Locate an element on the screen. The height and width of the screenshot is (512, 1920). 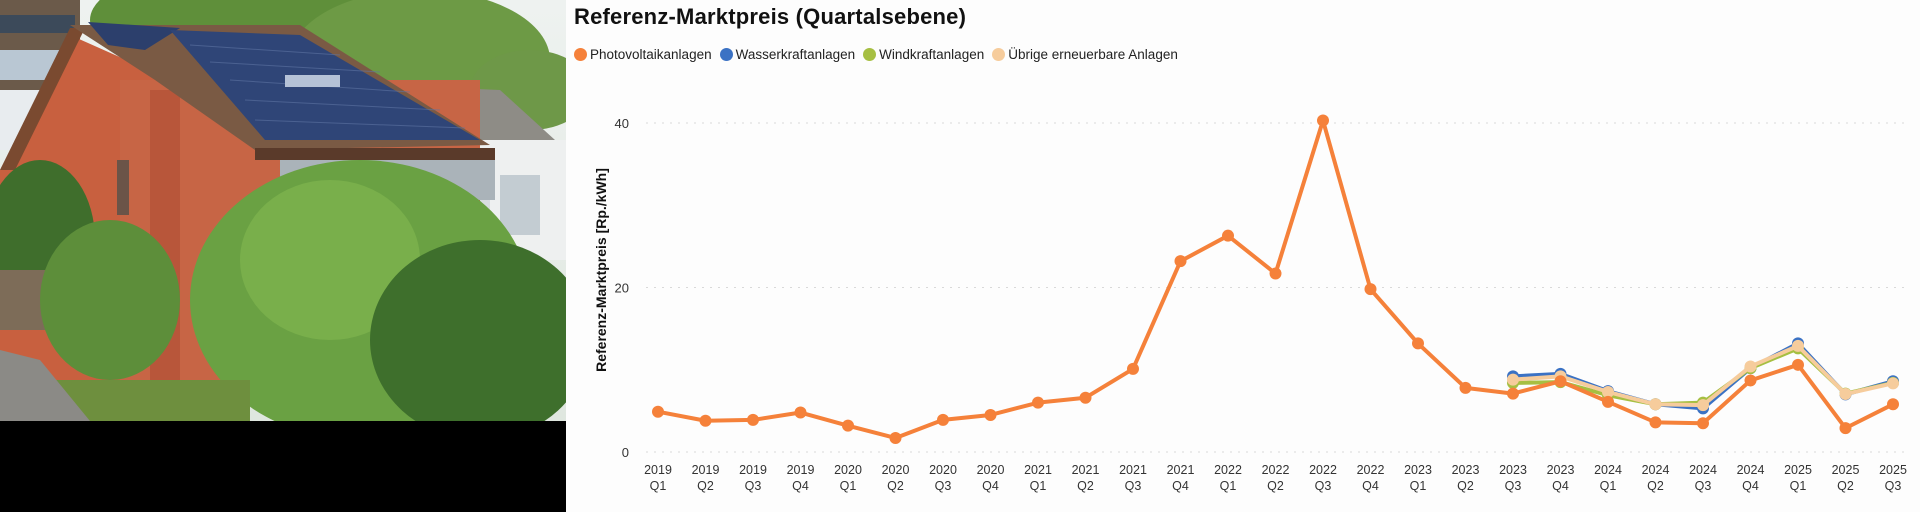
y-axis-ticks: 0 20 40 is located at coordinates (622, 288).